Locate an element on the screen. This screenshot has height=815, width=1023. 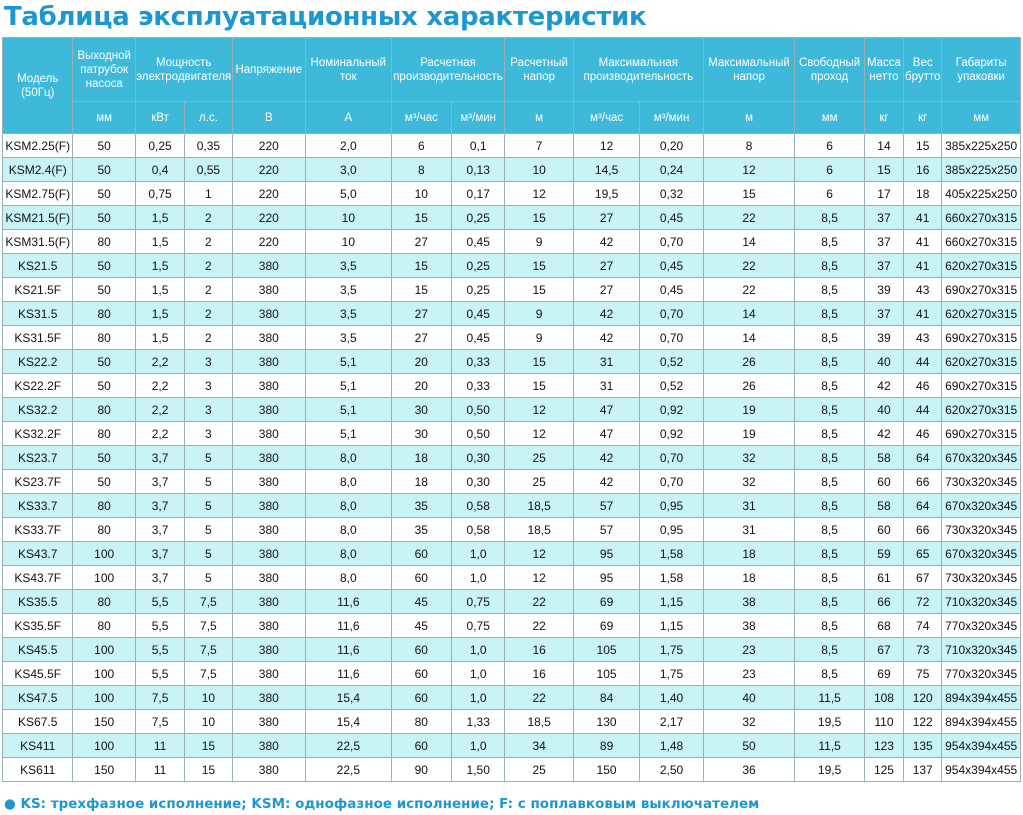
unit-cell: кг is located at coordinates (923, 117).